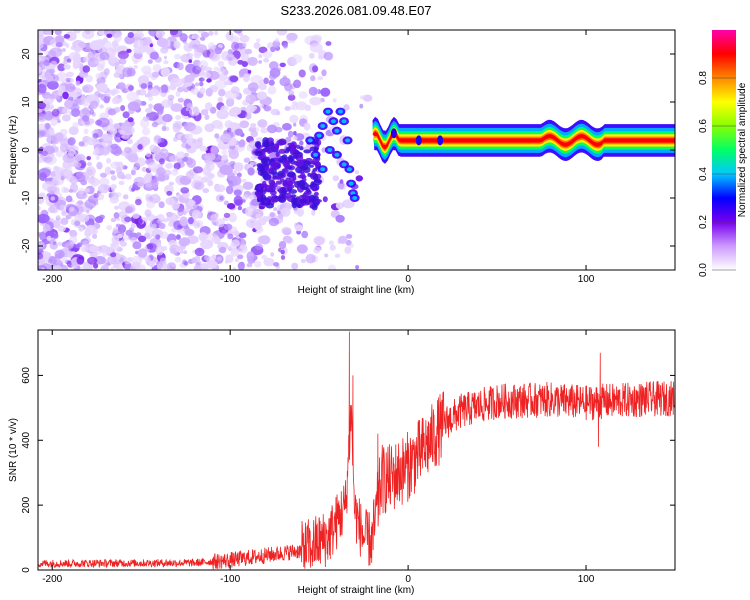 This screenshot has height=600, width=750. What do you see at coordinates (26, 150) in the screenshot?
I see `spectrogram-y-tick-label: 0` at bounding box center [26, 150].